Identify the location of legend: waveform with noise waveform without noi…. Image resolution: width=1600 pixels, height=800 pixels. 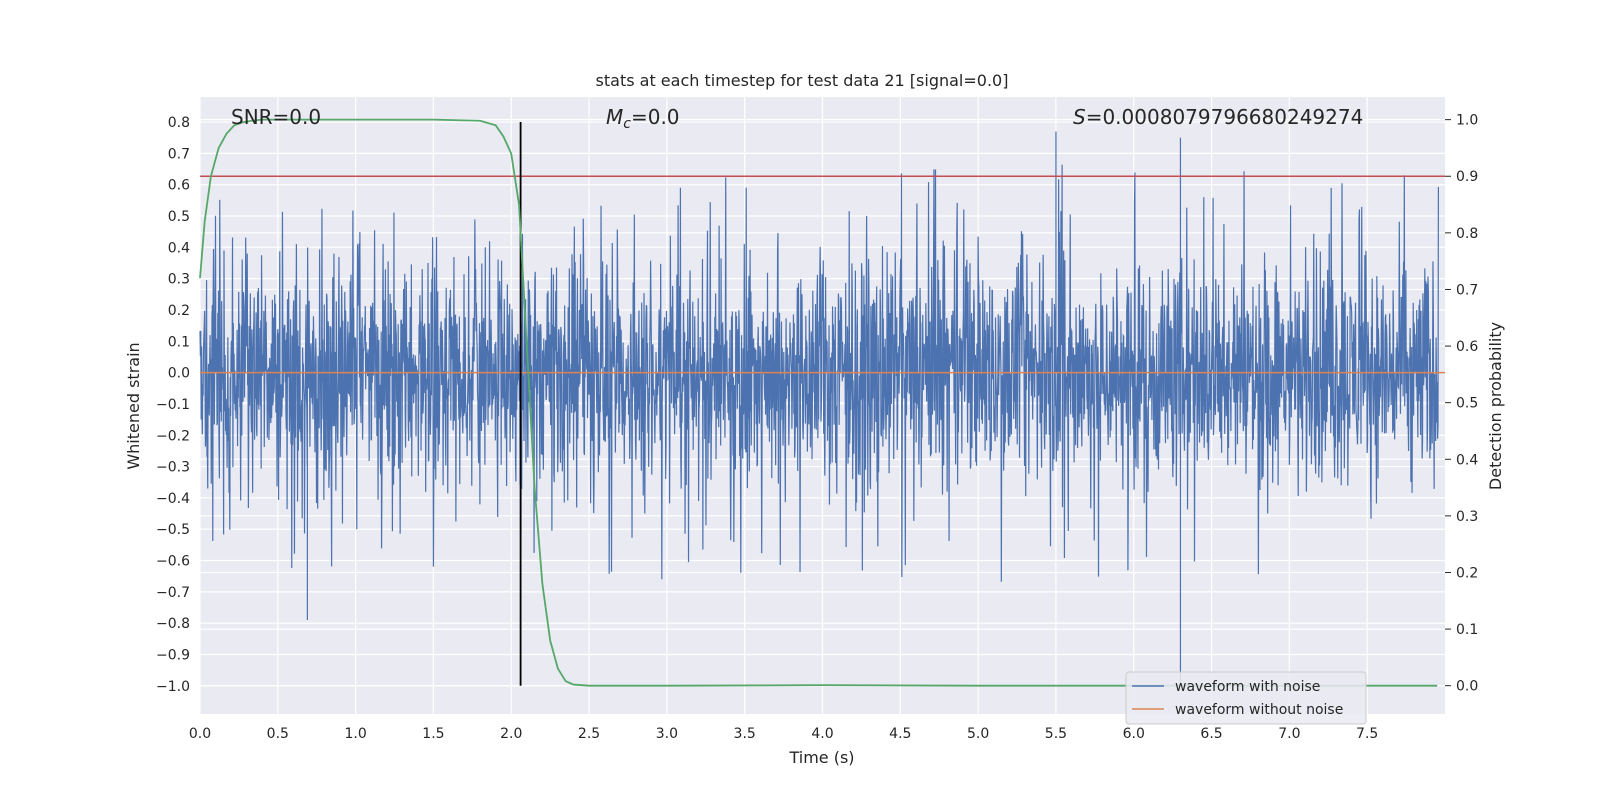
(1246, 698).